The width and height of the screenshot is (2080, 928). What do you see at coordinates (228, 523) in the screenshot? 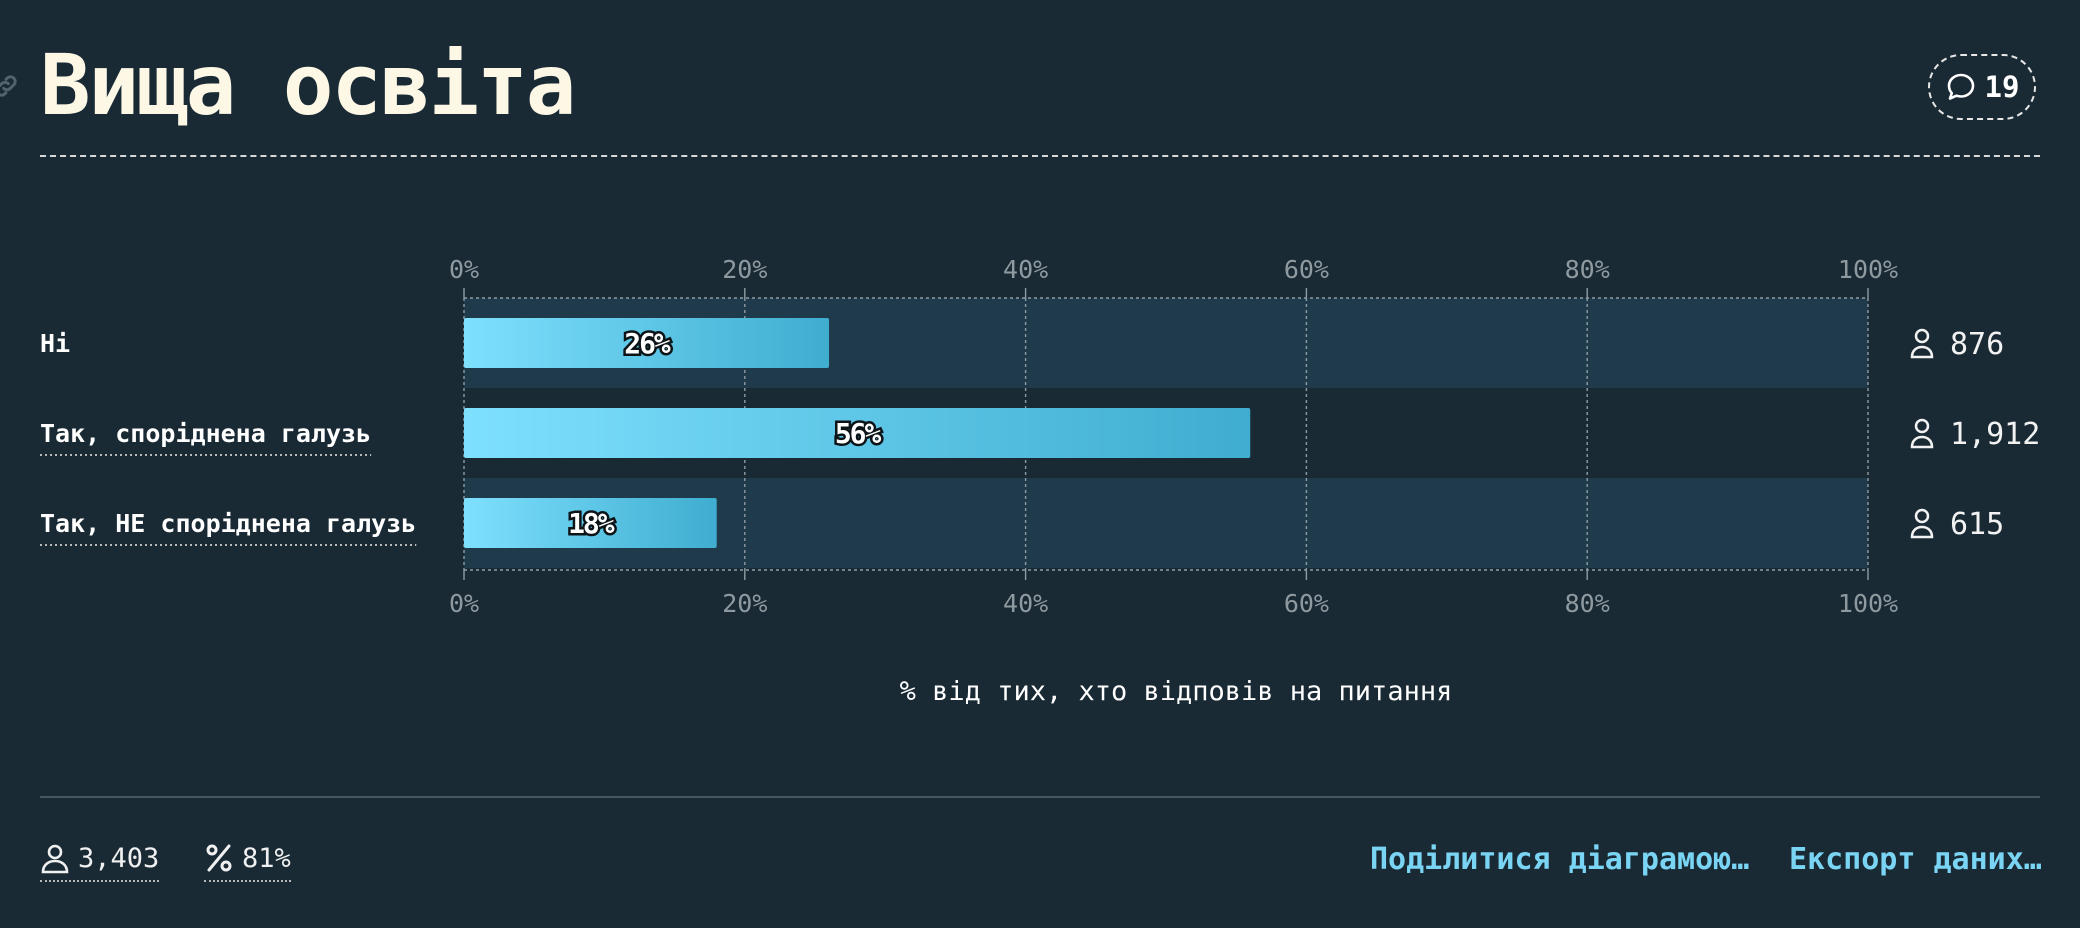
I see `category-label: Так, НЕ споріднена галузь` at bounding box center [228, 523].